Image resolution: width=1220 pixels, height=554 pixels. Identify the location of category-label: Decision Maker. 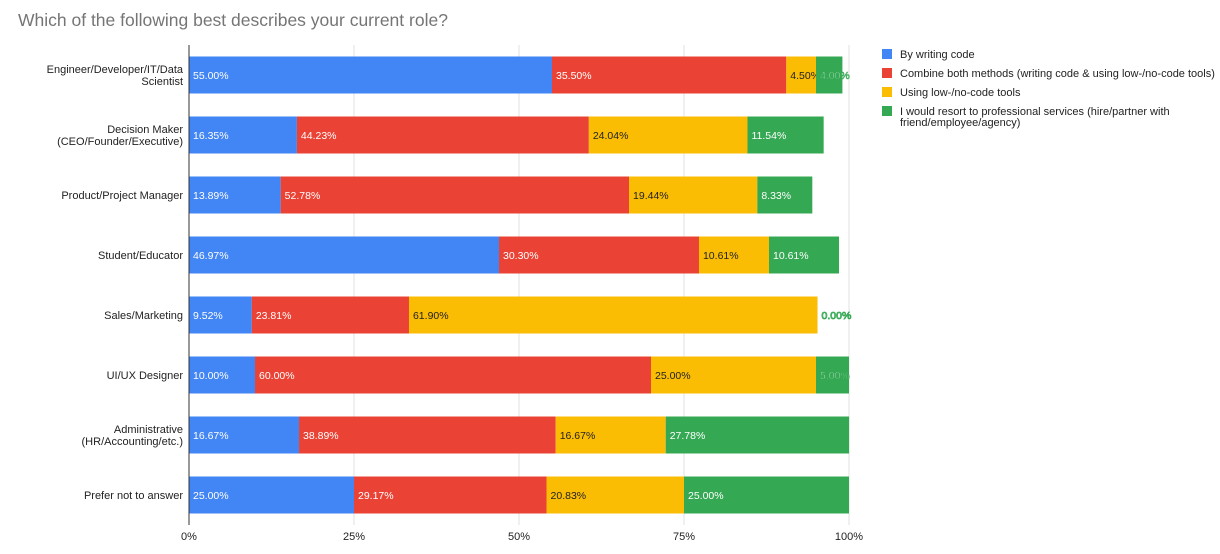
(145, 130).